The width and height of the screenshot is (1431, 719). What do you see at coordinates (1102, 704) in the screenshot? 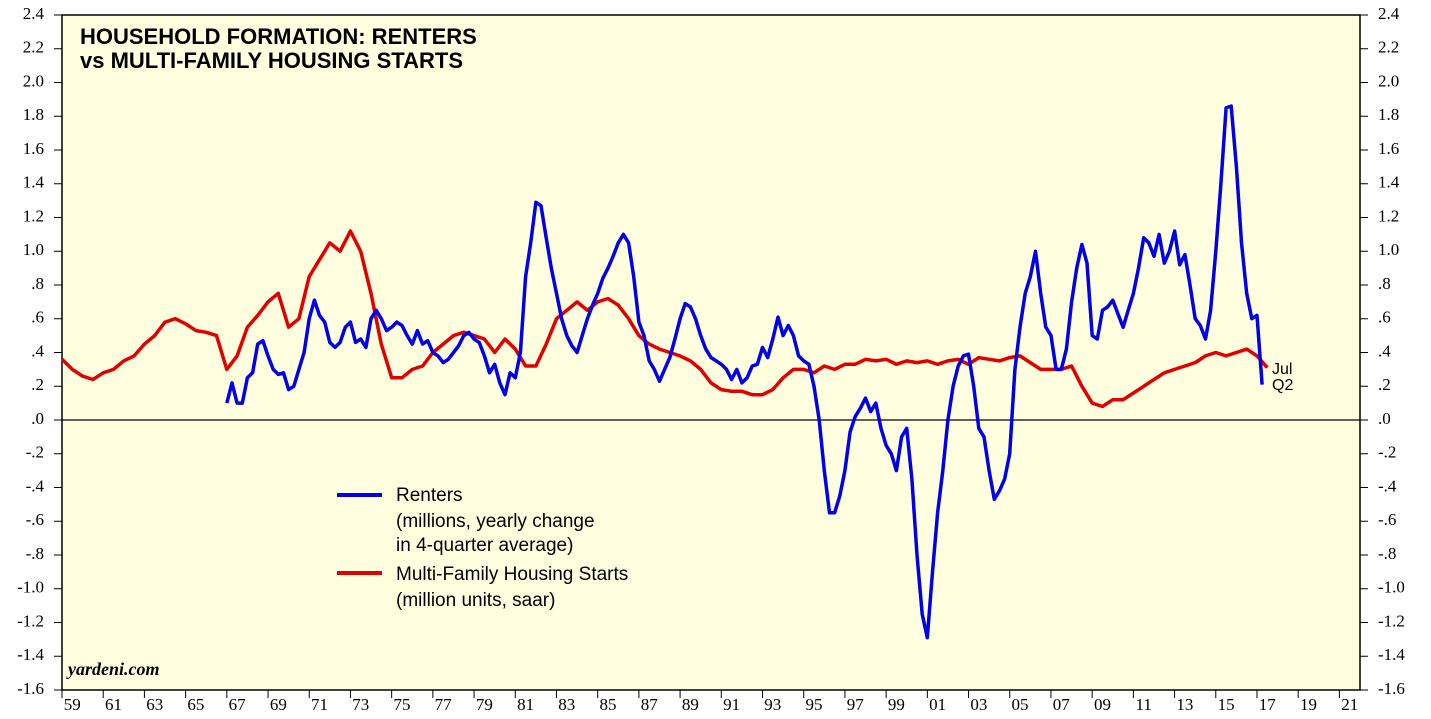
I see `x-tick-label: 09` at bounding box center [1102, 704].